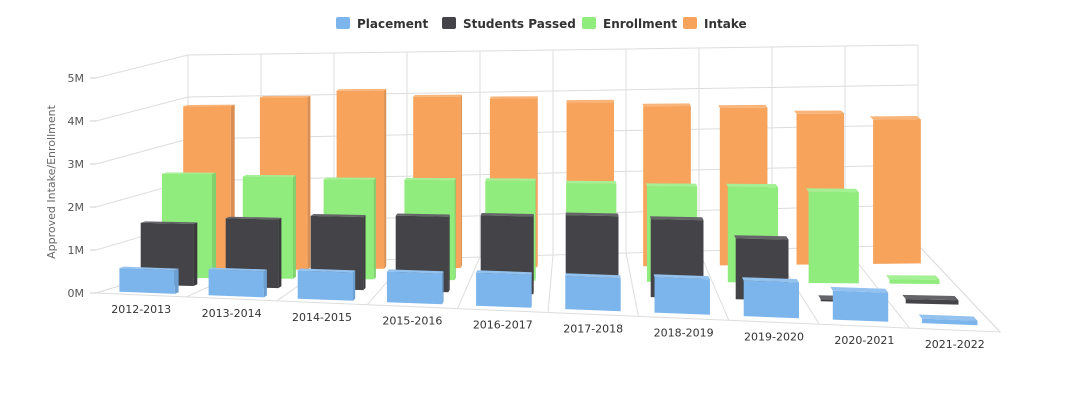 The image size is (1074, 400). Describe the element at coordinates (589, 23) in the screenshot. I see `legend-swatch-enrollment` at that location.